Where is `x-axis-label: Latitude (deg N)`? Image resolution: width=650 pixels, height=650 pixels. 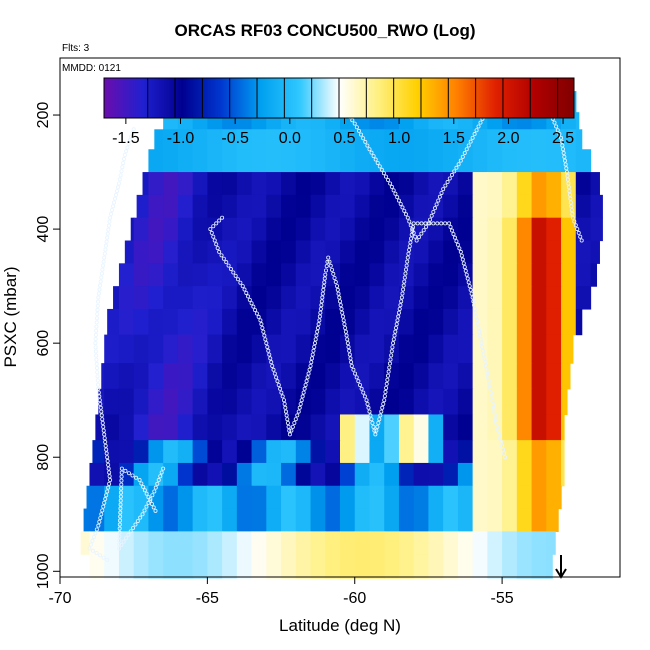
x-axis-label: Latitude (deg N) is located at coordinates (340, 625).